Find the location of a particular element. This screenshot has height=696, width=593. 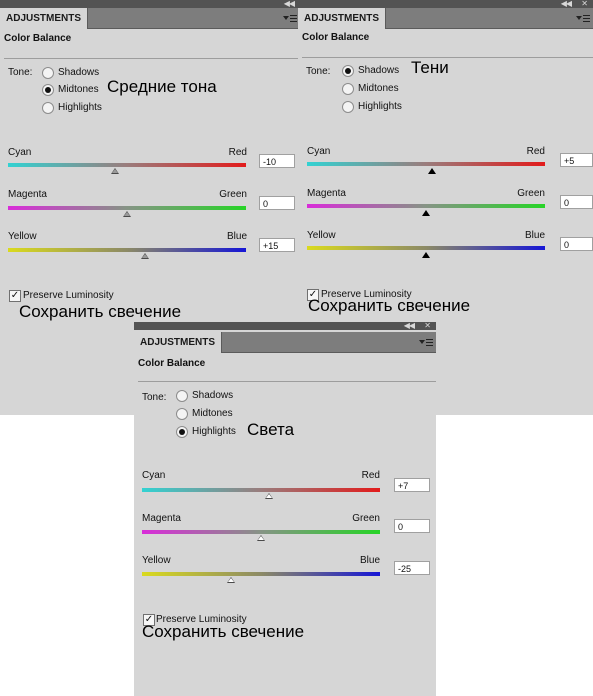

panel-top-strip: ◀◀ is located at coordinates (150, 4).